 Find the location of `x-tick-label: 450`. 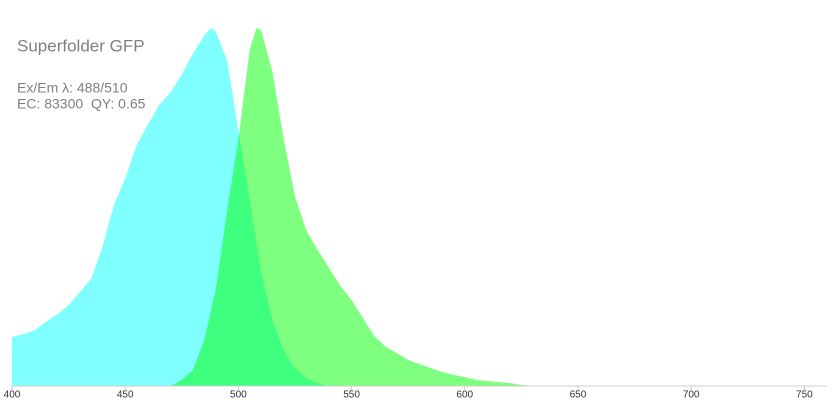

x-tick-label: 450 is located at coordinates (125, 395).